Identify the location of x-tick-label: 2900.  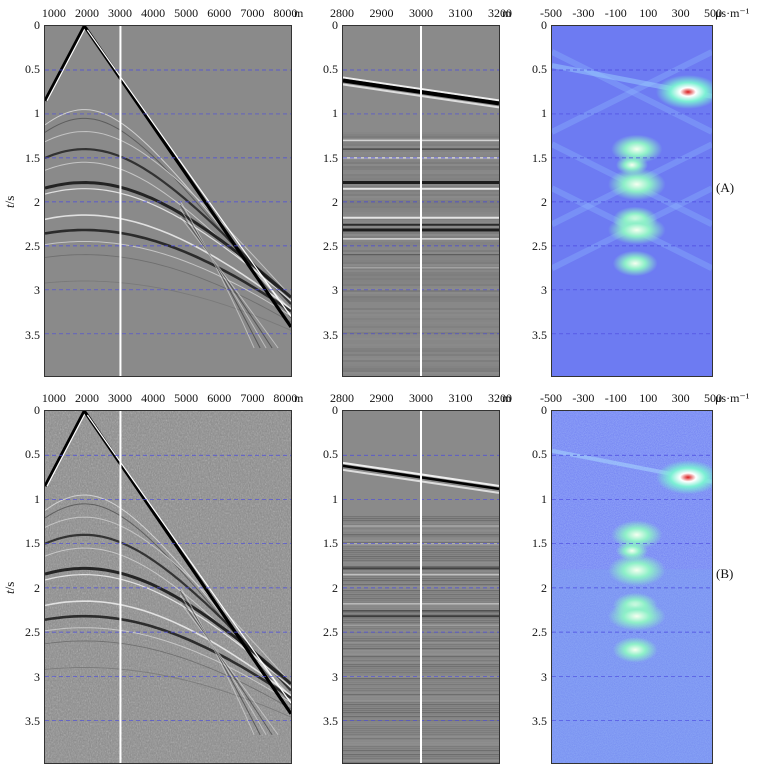
(381, 13).